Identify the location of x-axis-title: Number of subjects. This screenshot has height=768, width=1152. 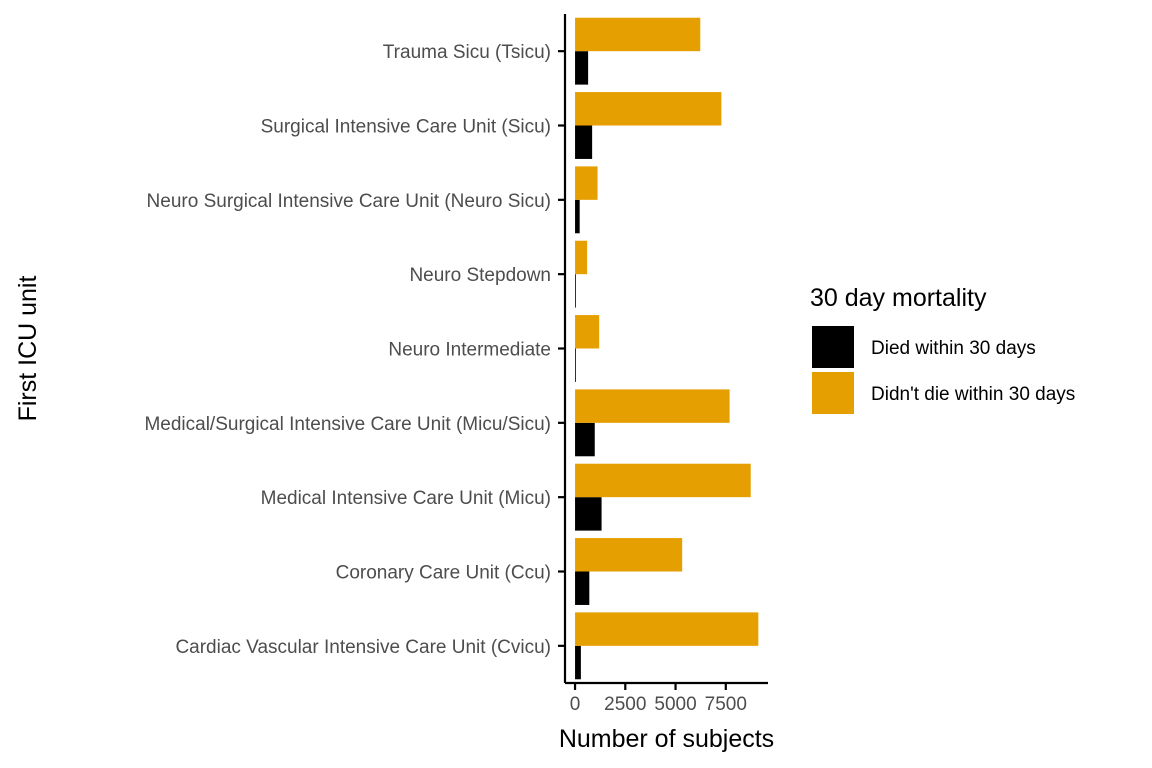
(666, 739).